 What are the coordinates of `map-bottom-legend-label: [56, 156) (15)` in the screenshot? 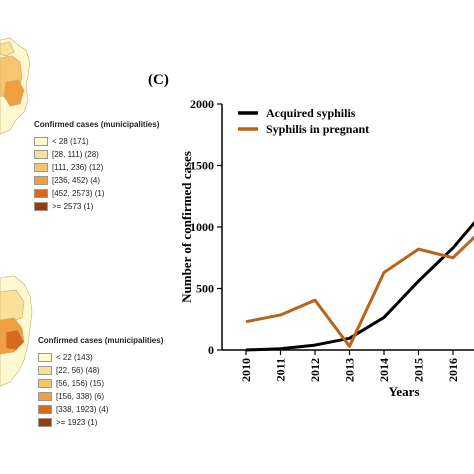 It's located at (80, 383).